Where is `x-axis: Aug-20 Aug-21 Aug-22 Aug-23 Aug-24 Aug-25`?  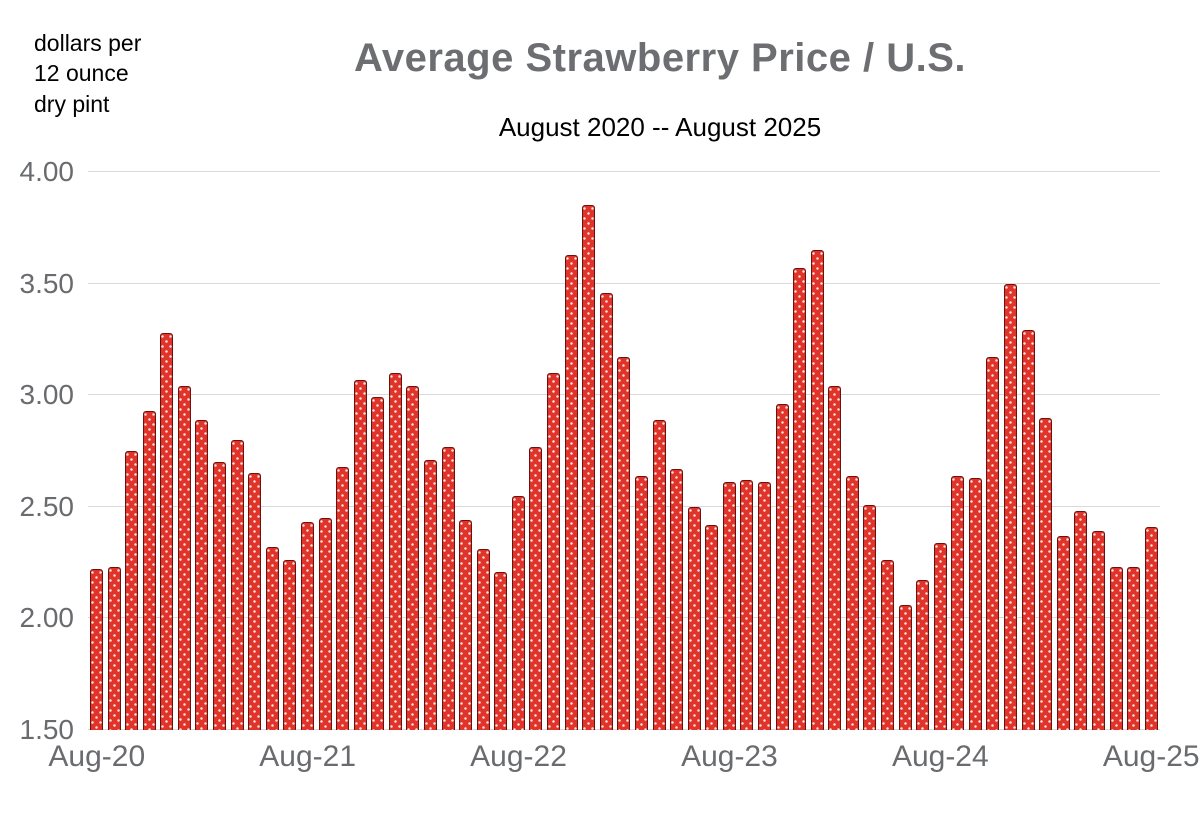 x-axis: Aug-20 Aug-21 Aug-22 Aug-23 Aug-24 Aug-25 is located at coordinates (623, 762).